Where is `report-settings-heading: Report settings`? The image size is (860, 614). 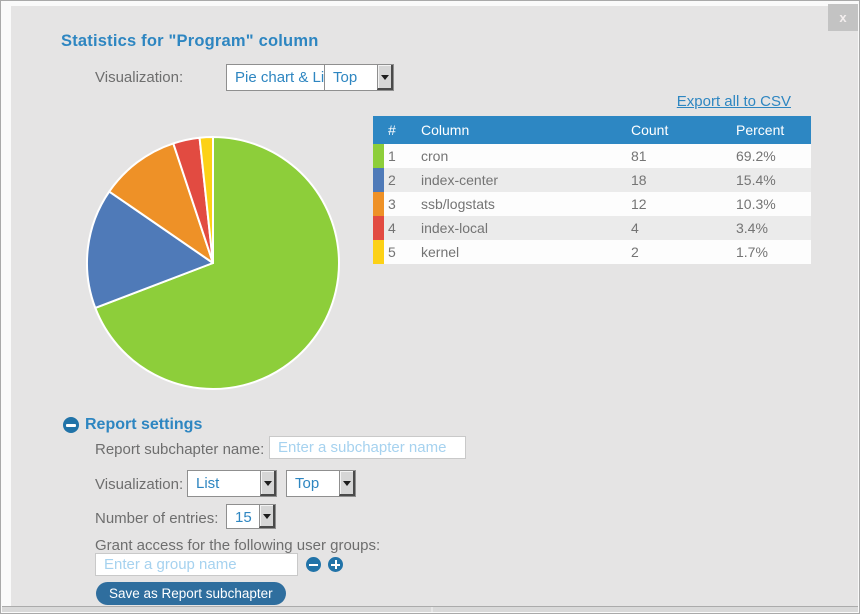 report-settings-heading: Report settings is located at coordinates (144, 424).